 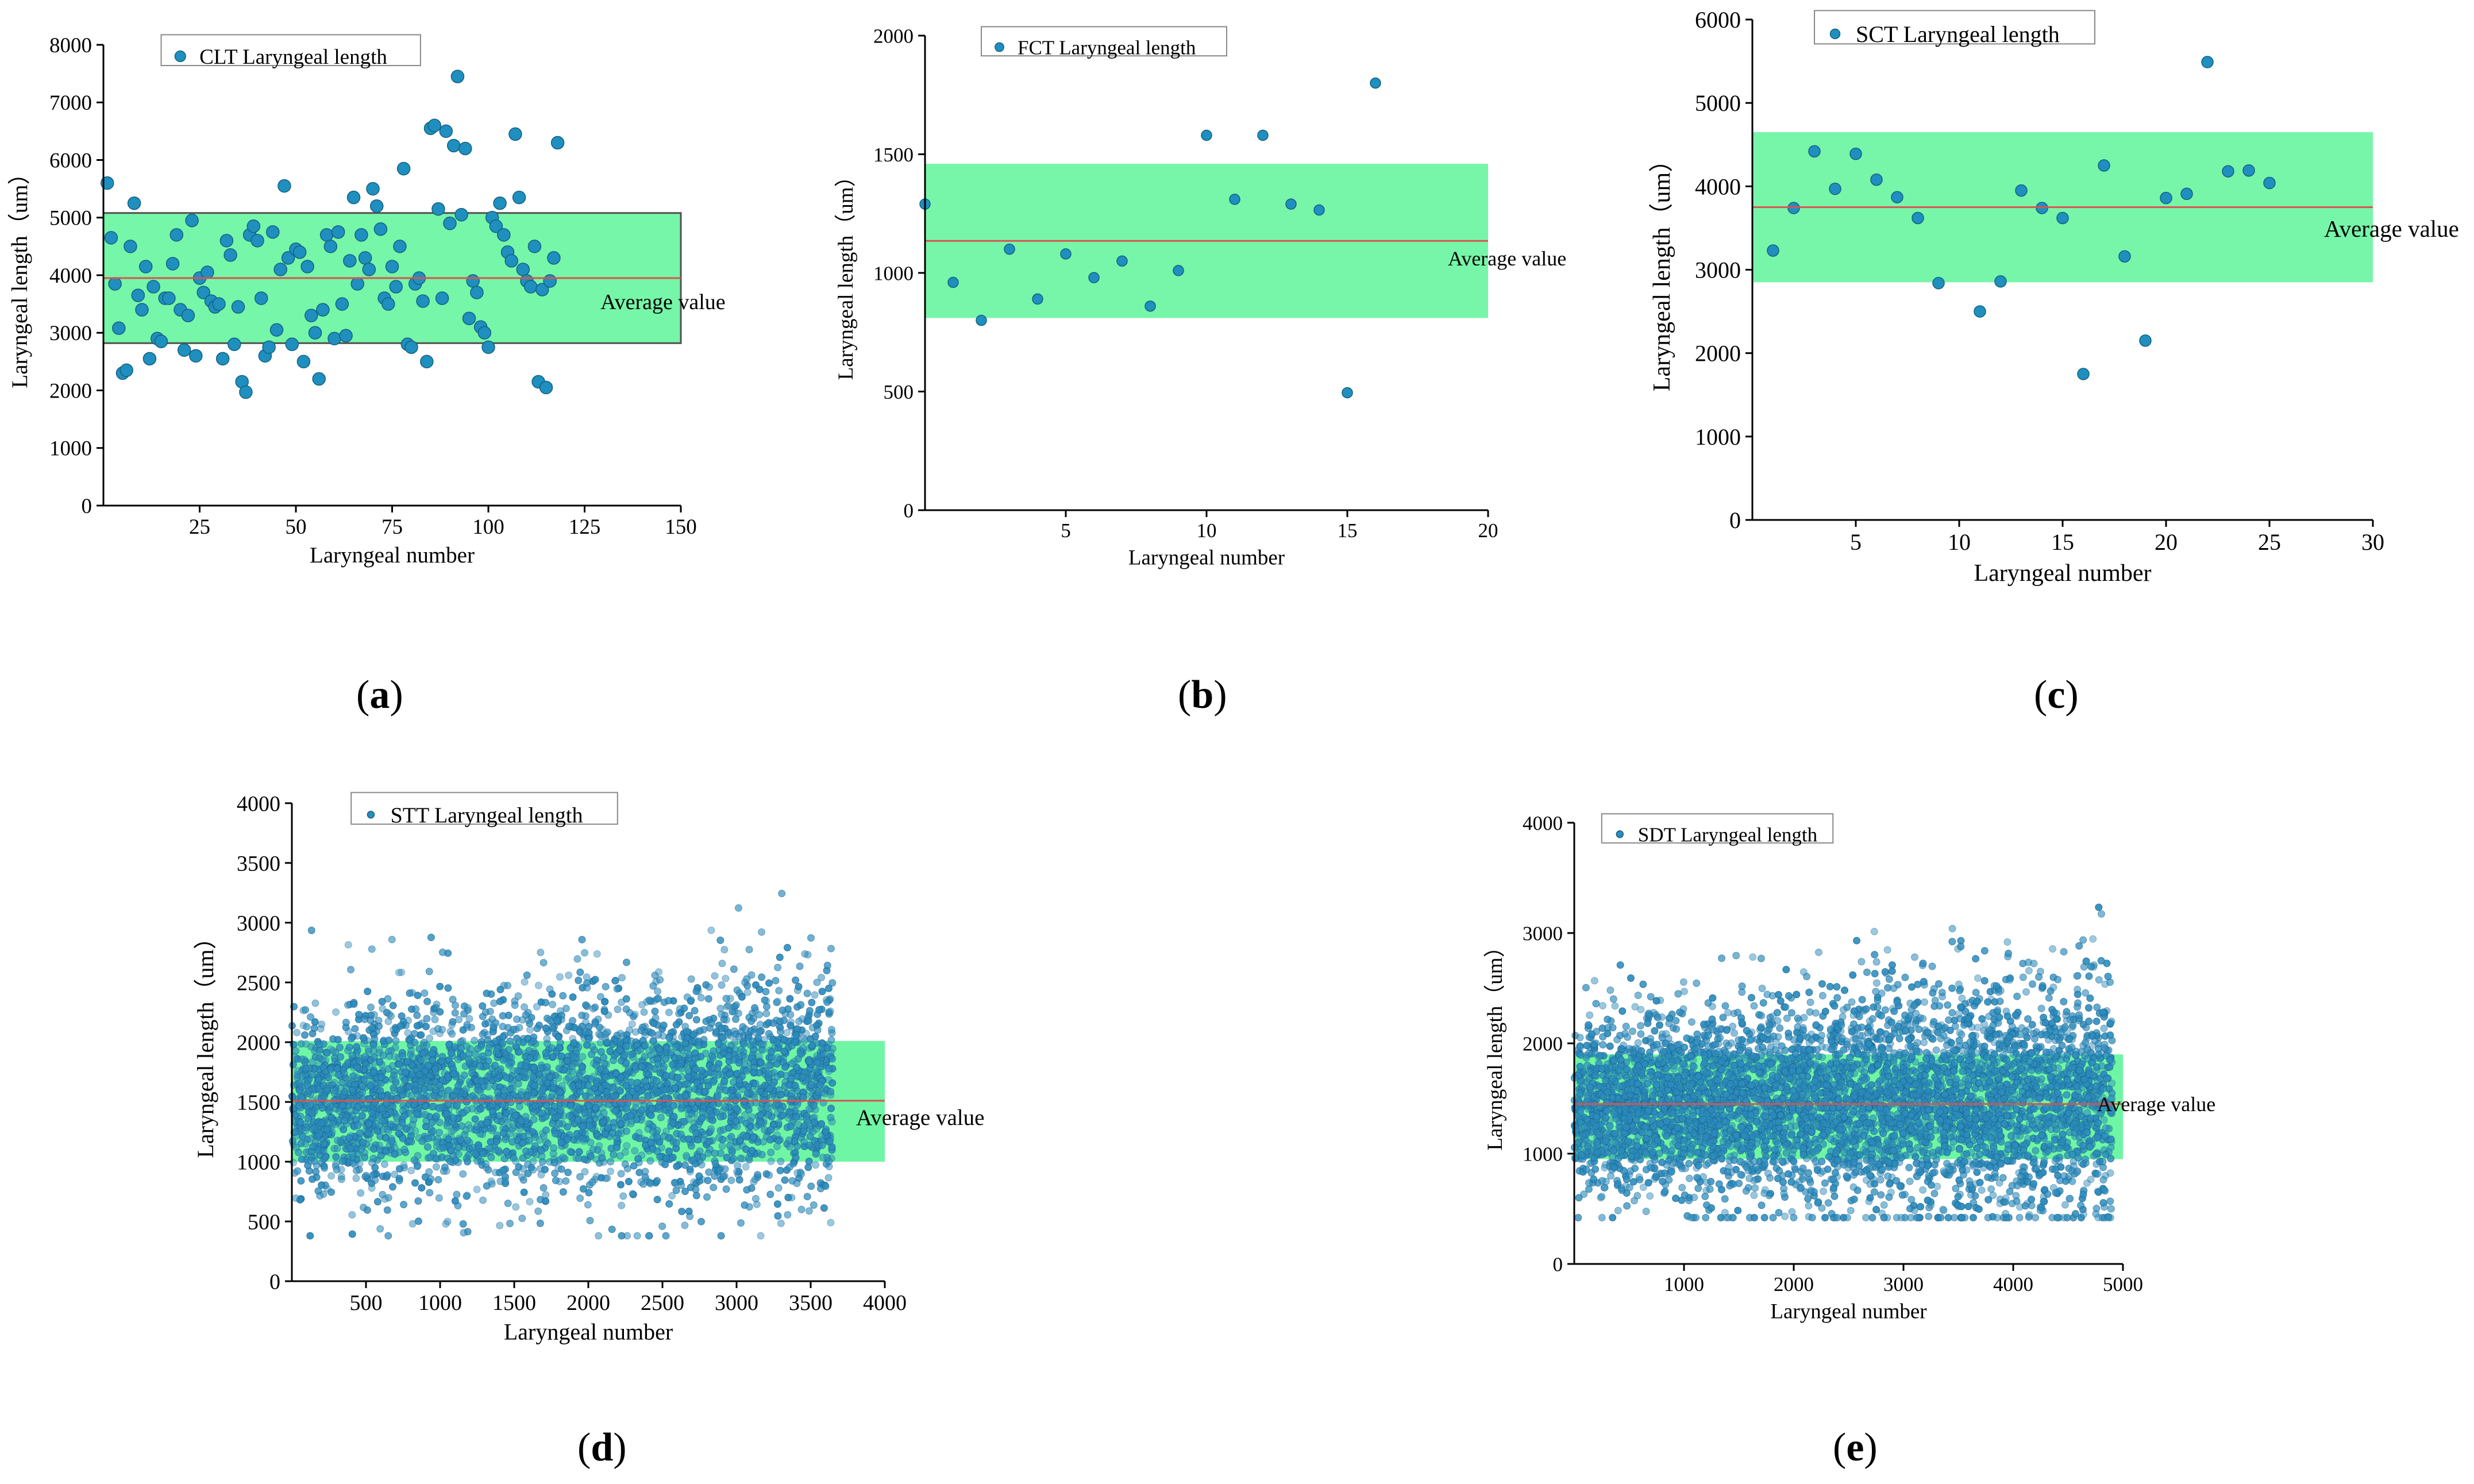 What do you see at coordinates (70, 333) in the screenshot?
I see `y-tick-label: 3000` at bounding box center [70, 333].